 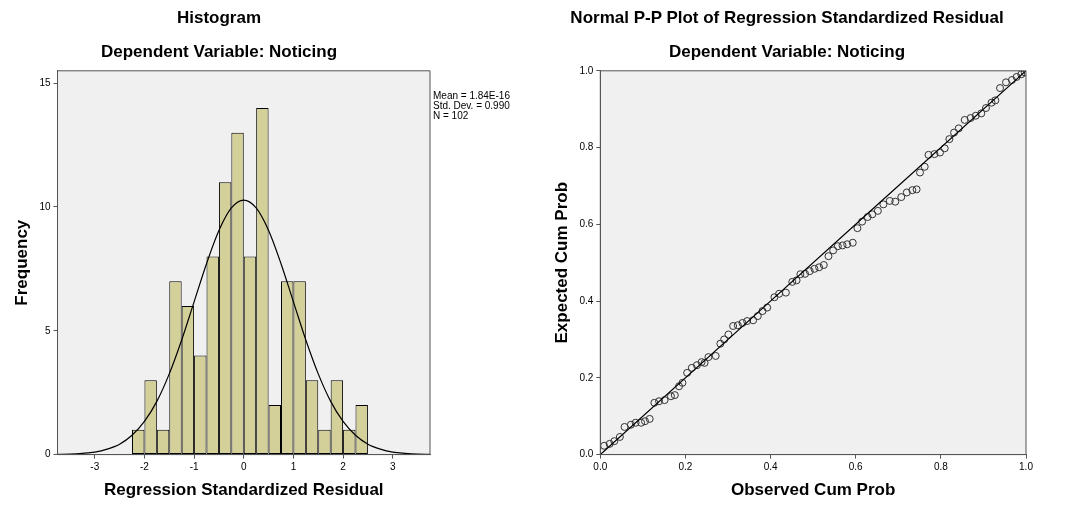 I want to click on x-tick-label: -2, so click(x=144, y=467).